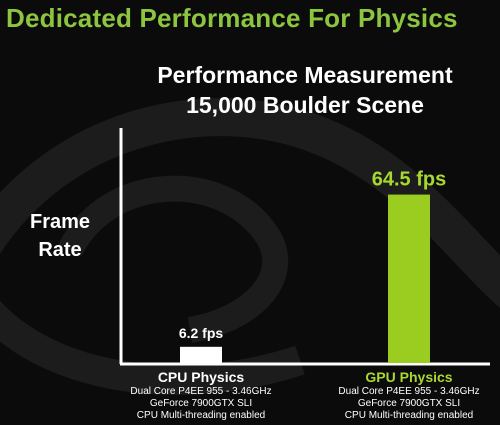 This screenshot has height=425, width=500. I want to click on chart-title-line-2: 15,000 Boulder Scene, so click(305, 105).